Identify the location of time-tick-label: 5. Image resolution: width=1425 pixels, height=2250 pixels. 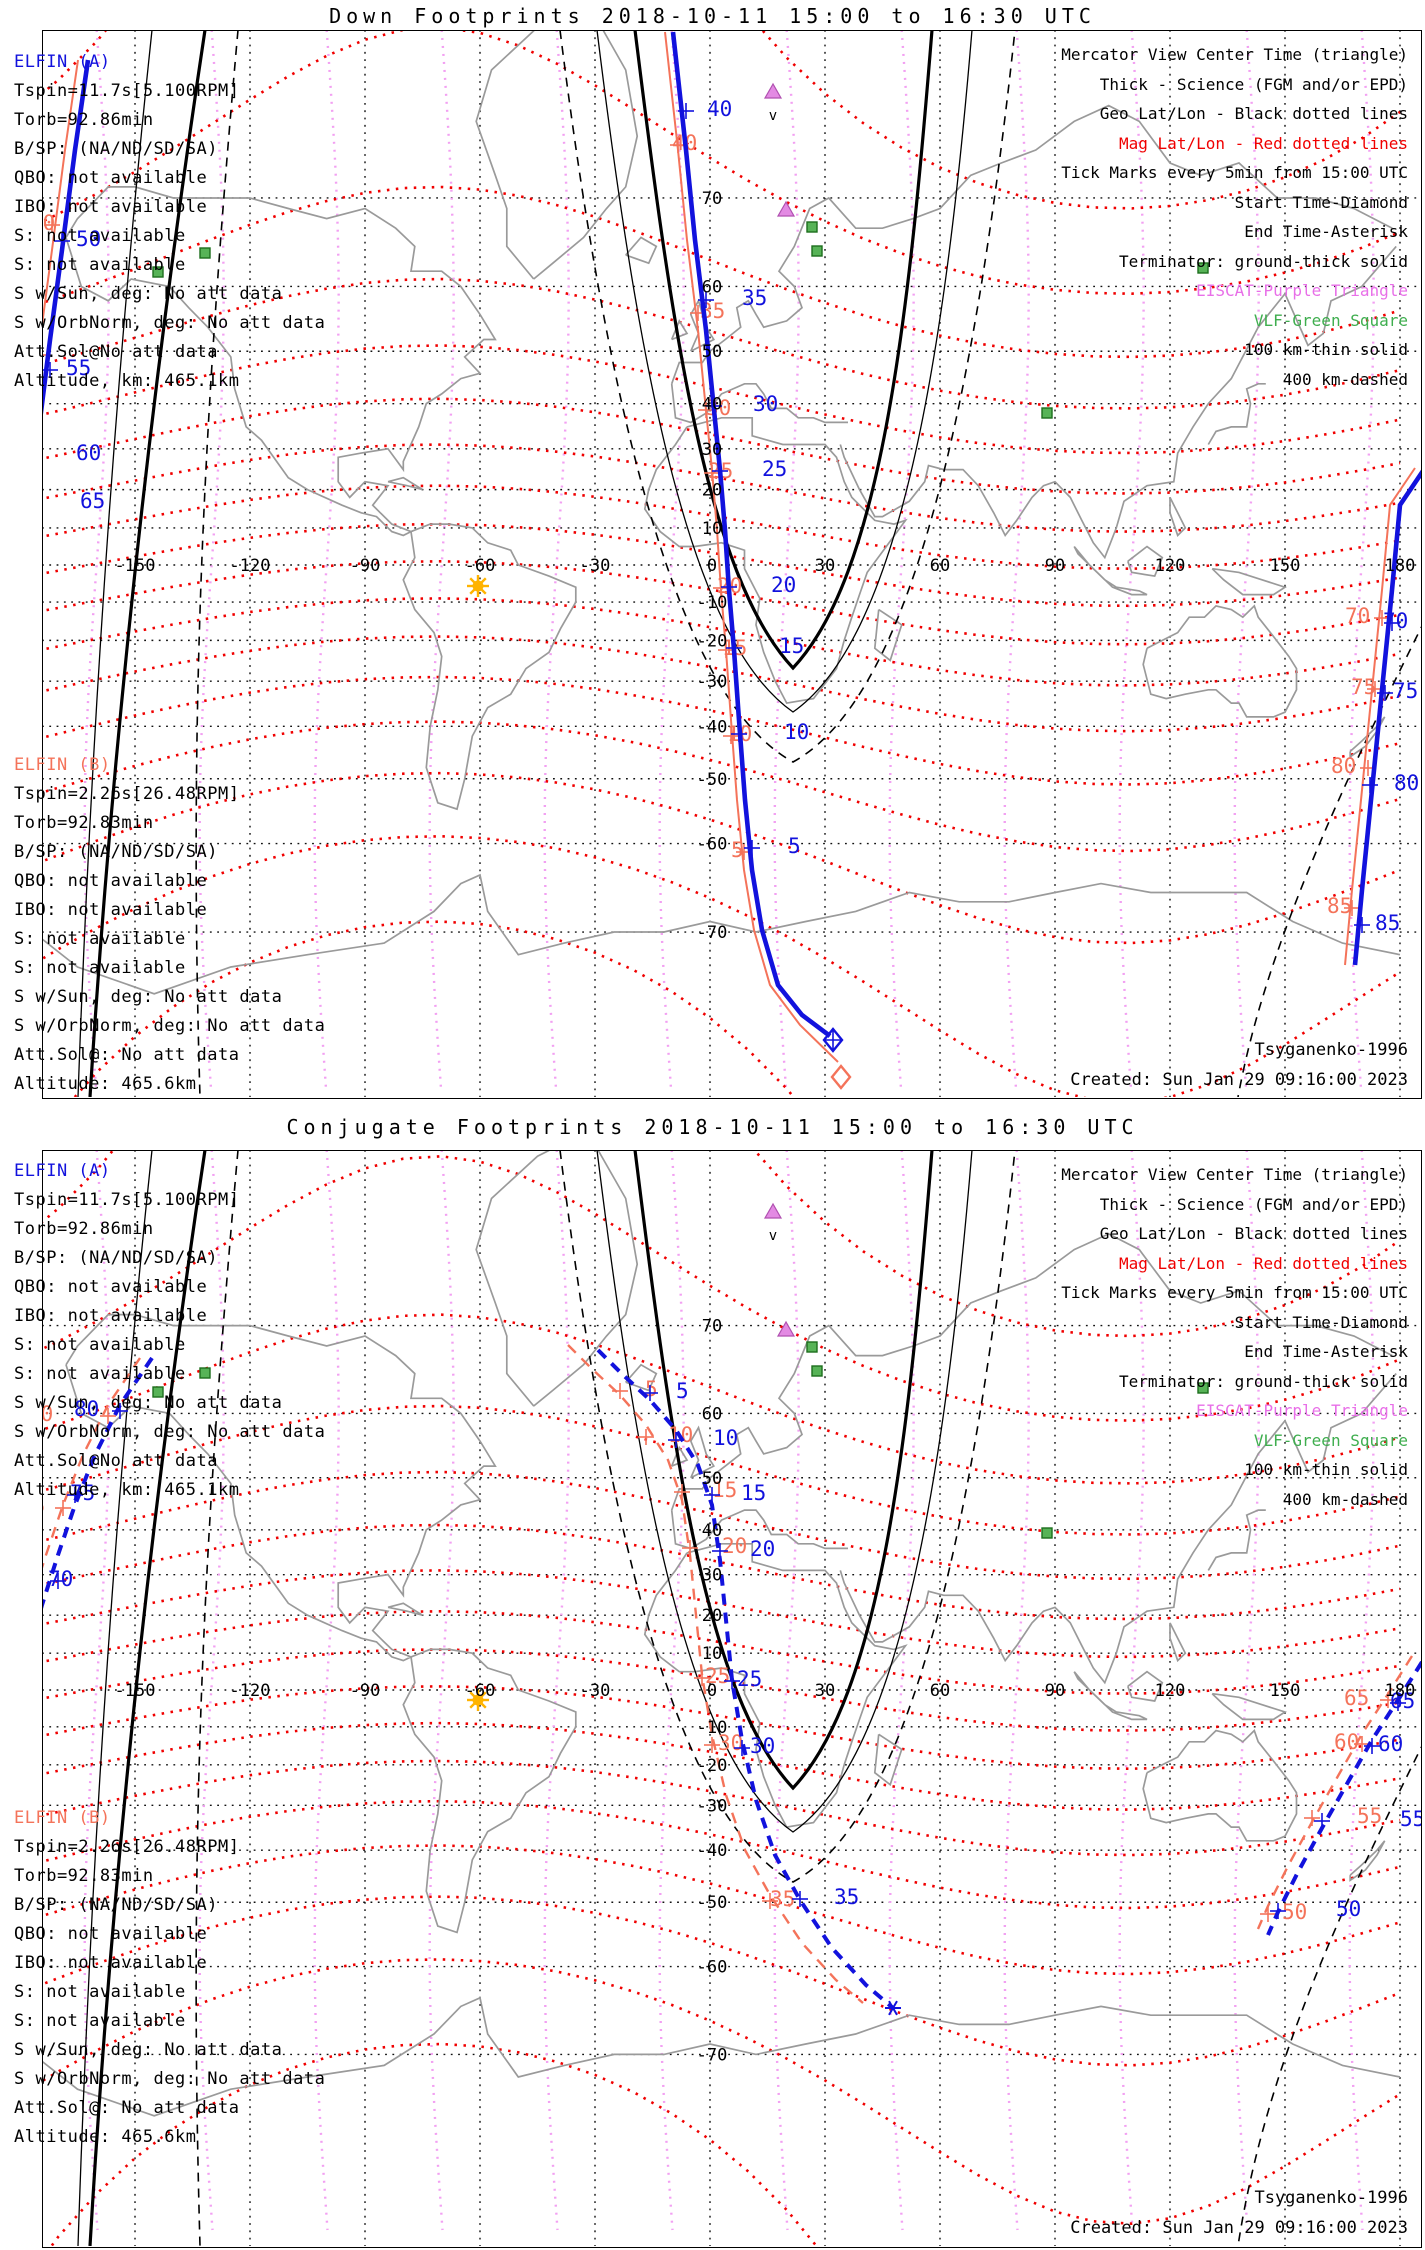
(651, 1389).